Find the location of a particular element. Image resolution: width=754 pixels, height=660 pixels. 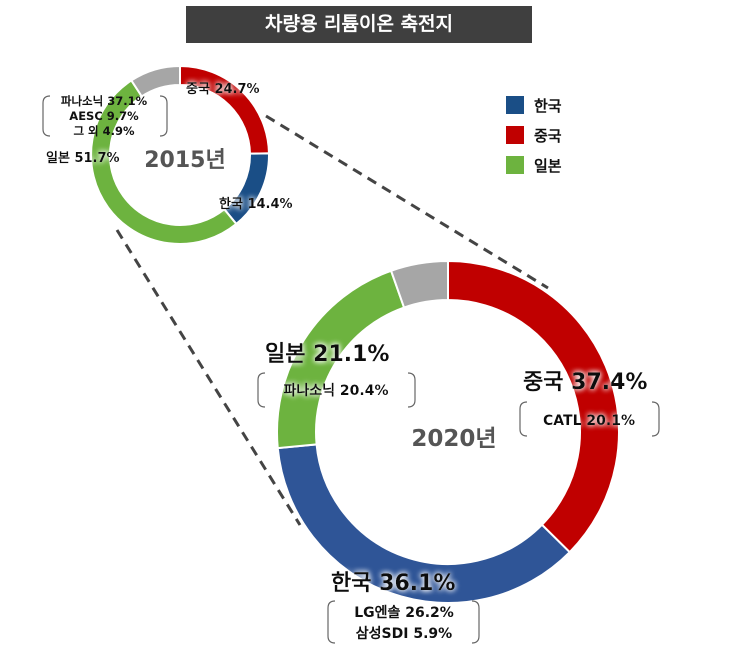

legend-label-china: 중국 is located at coordinates (548, 136).